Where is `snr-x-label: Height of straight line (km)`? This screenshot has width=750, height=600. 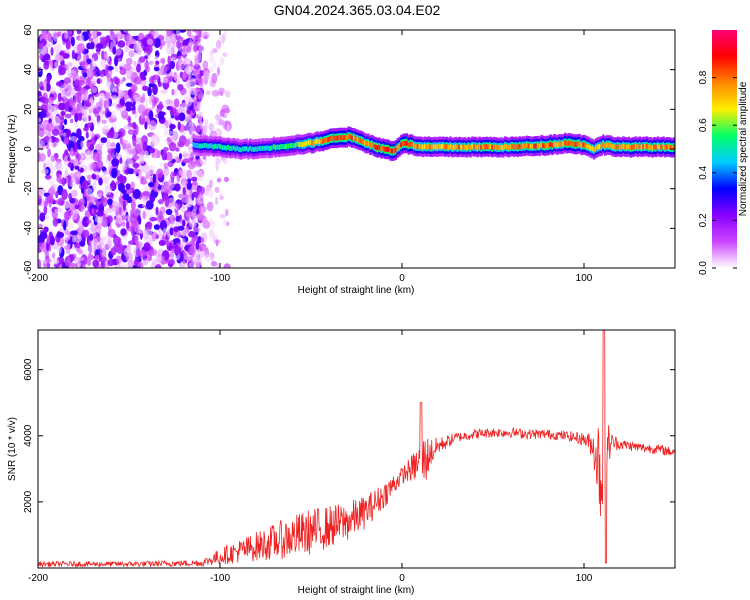
snr-x-label: Height of straight line (km) is located at coordinates (356, 590).